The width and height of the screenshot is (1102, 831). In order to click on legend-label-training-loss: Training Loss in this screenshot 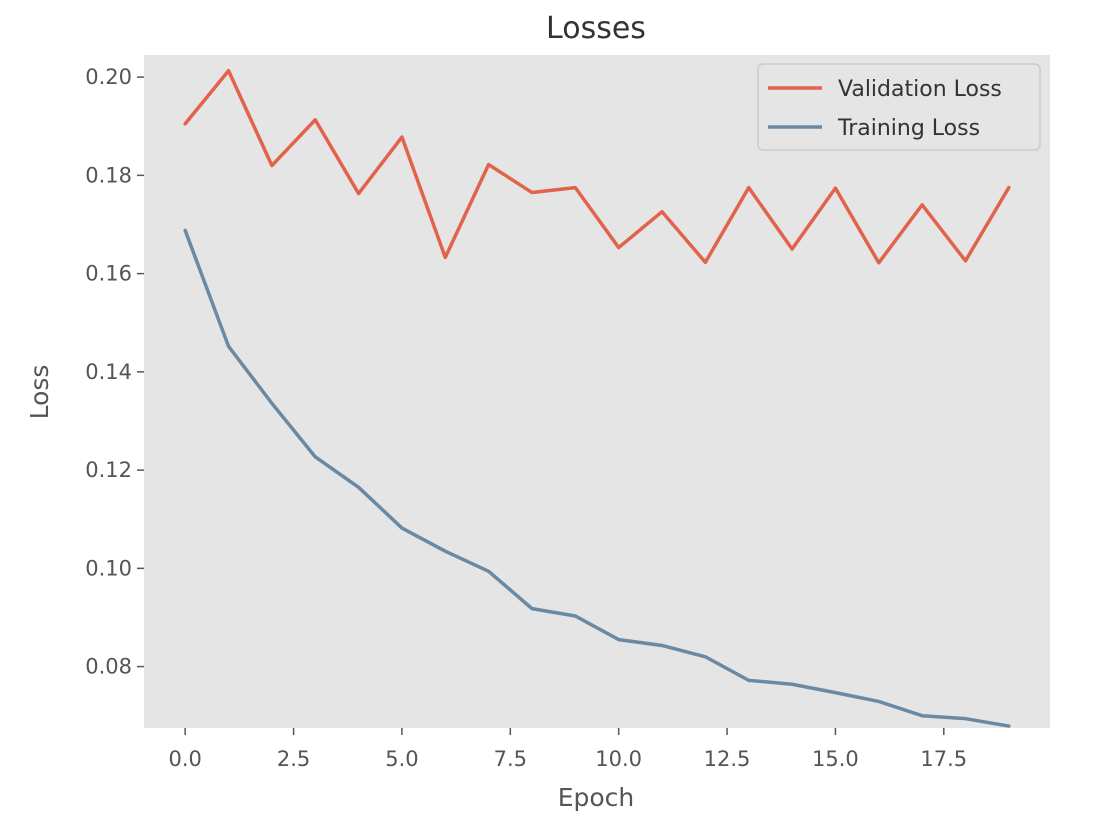, I will do `click(908, 128)`.